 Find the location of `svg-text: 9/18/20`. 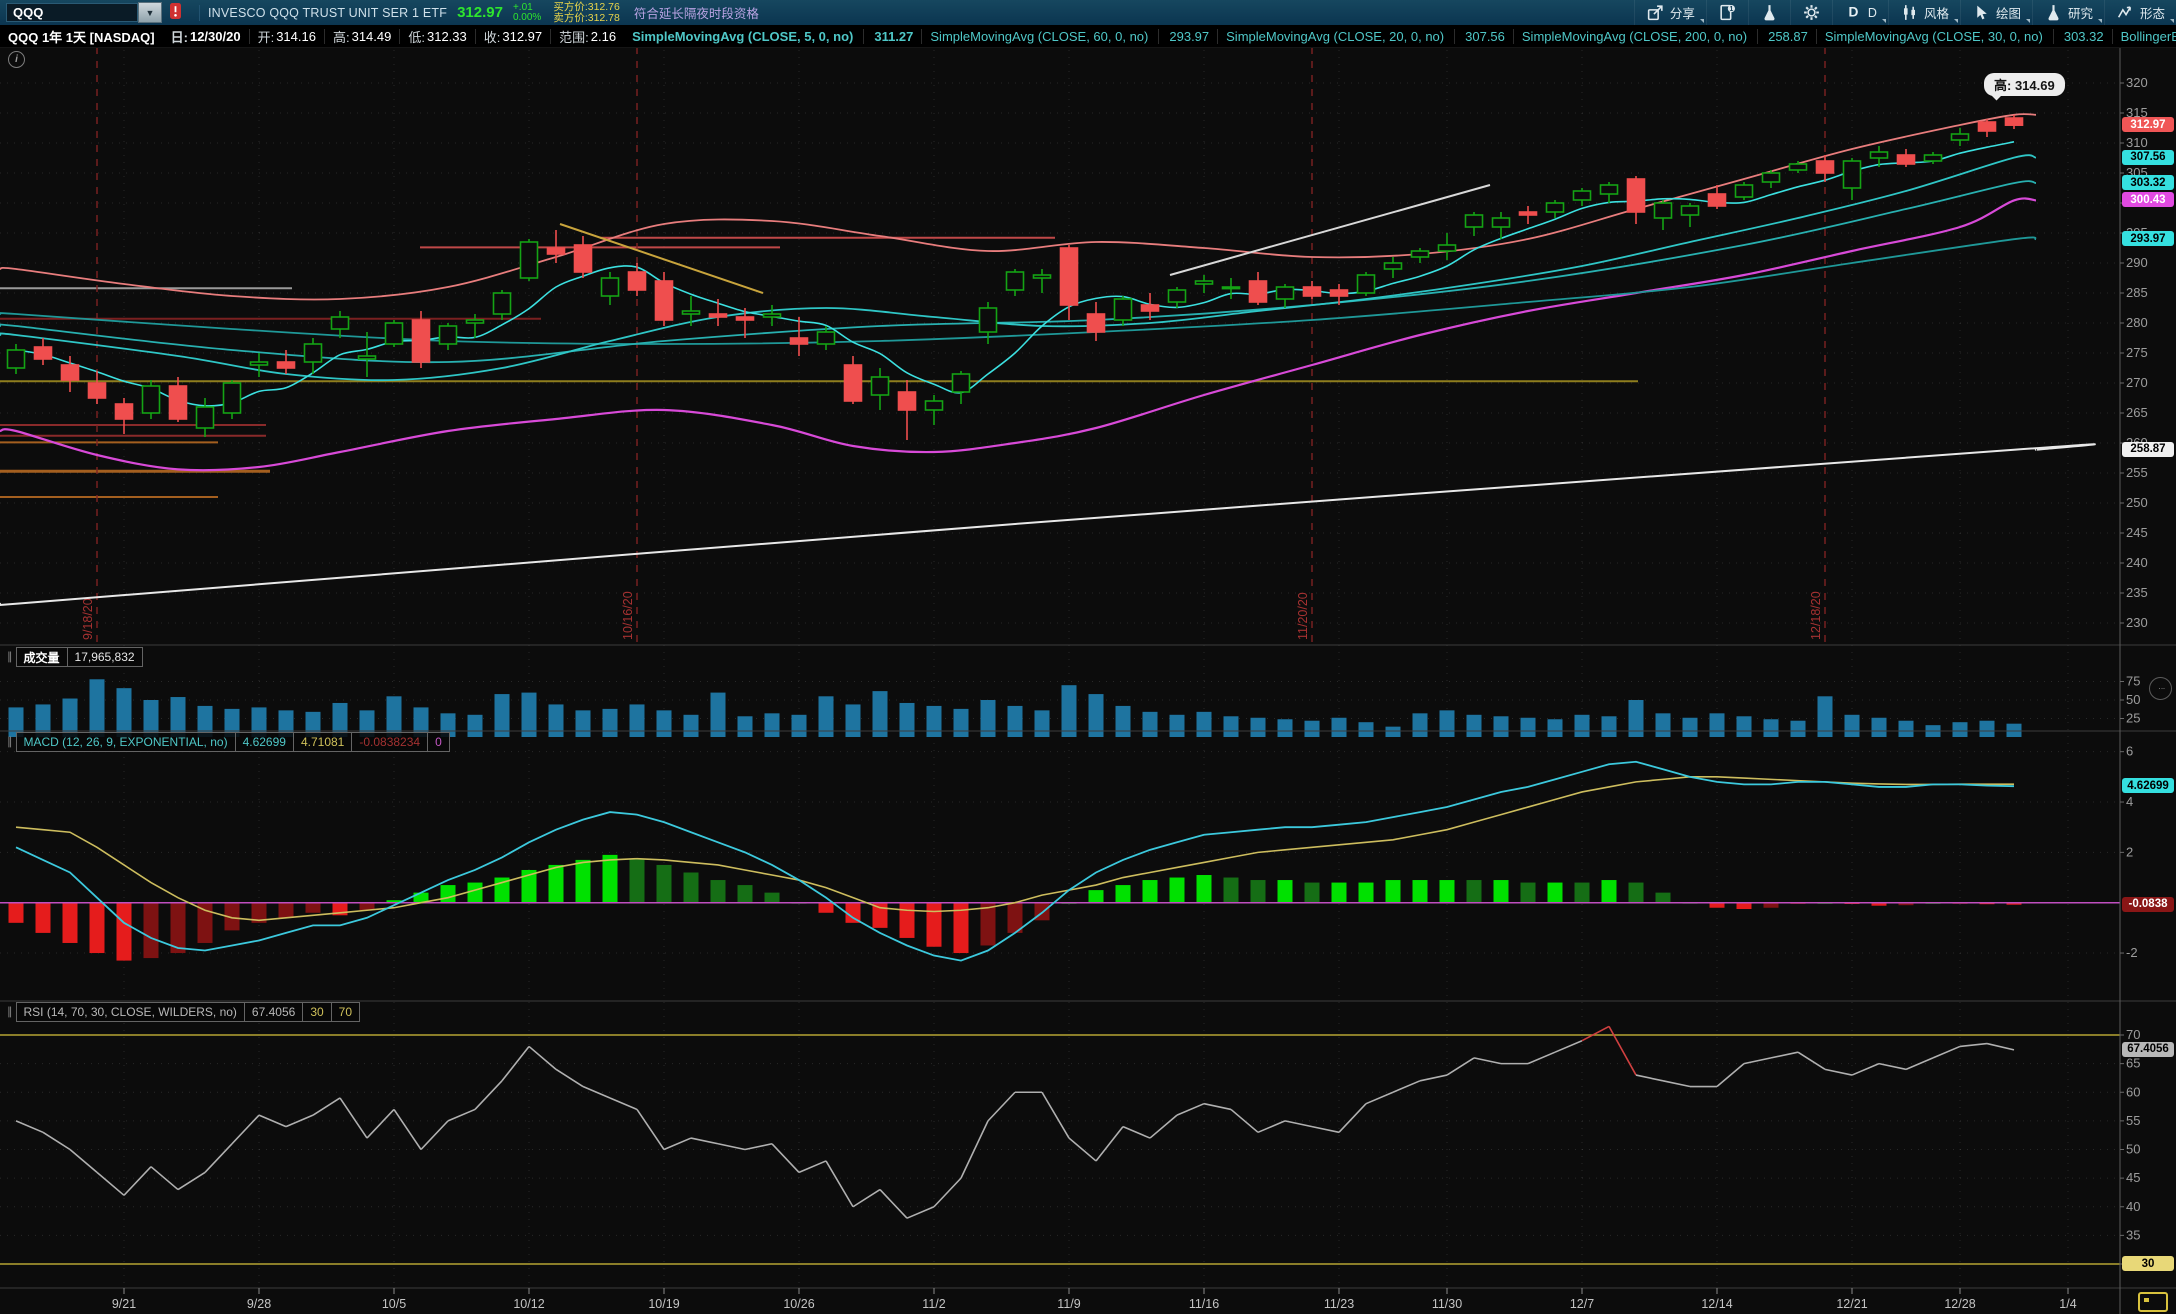

svg-text: 9/18/20 is located at coordinates (88, 619).